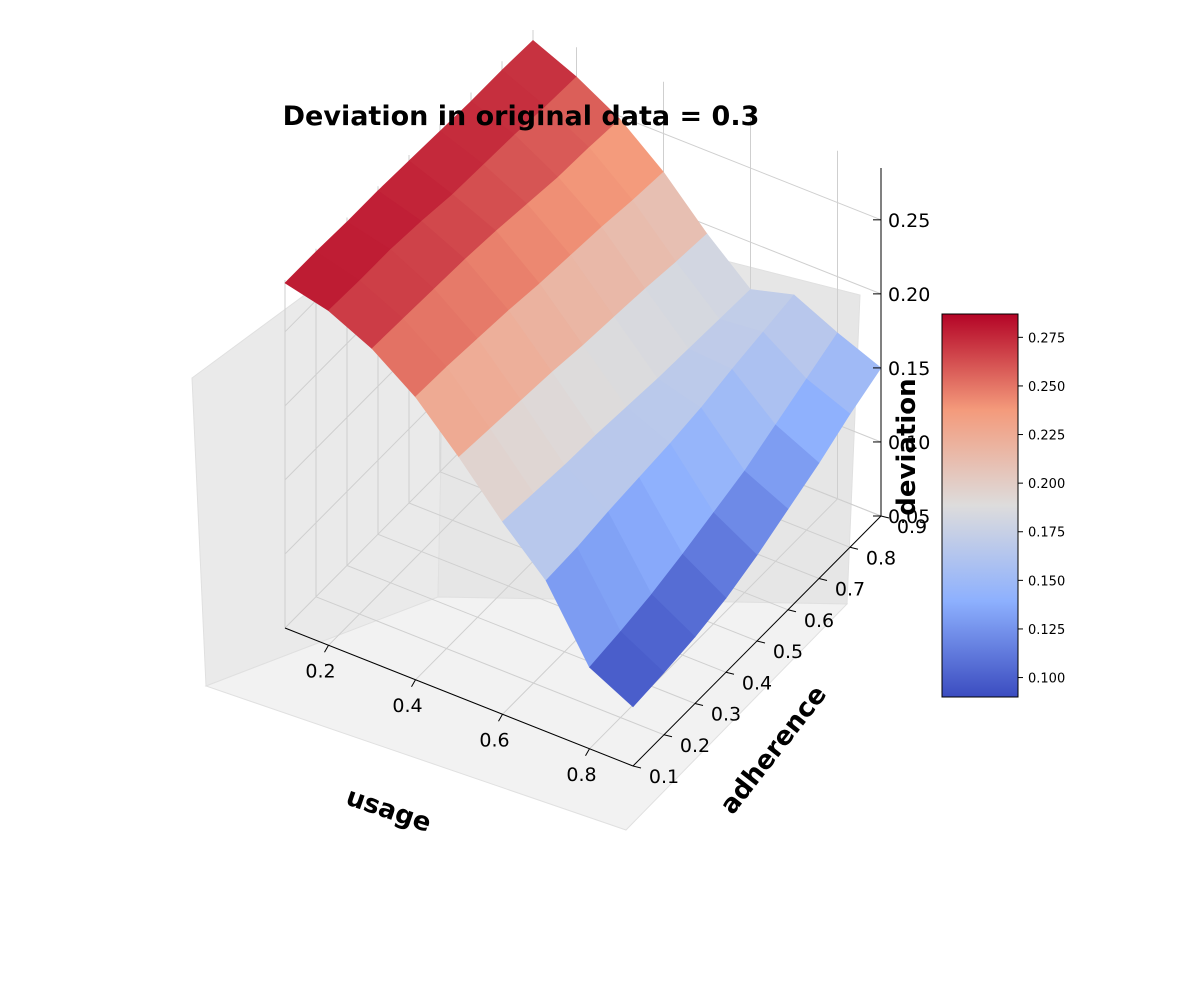 The width and height of the screenshot is (1200, 1000). Describe the element at coordinates (388, 810) in the screenshot. I see `x-axis-label: usage` at that location.